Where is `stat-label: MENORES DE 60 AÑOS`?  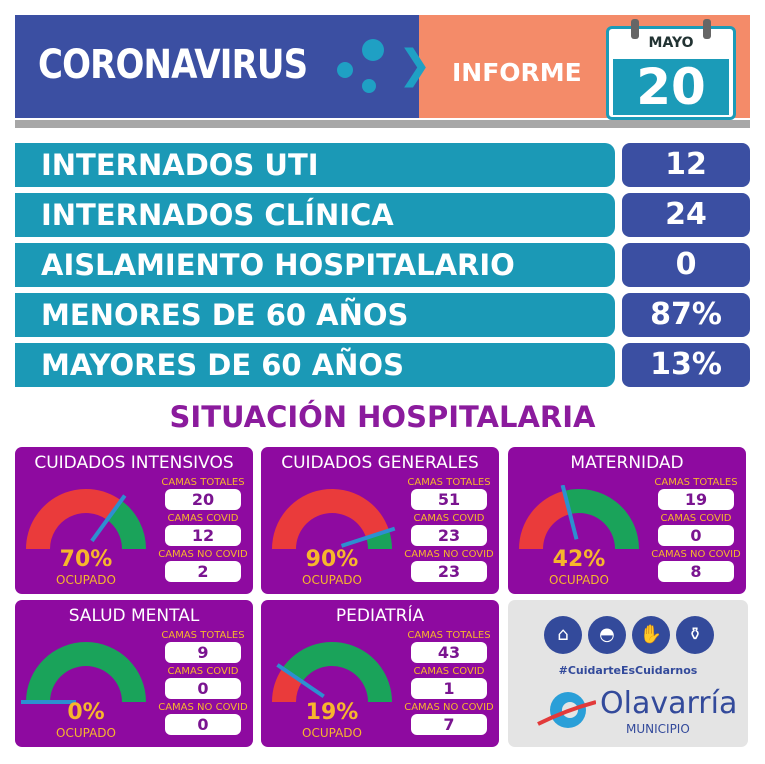 stat-label: MENORES DE 60 AÑOS is located at coordinates (315, 315).